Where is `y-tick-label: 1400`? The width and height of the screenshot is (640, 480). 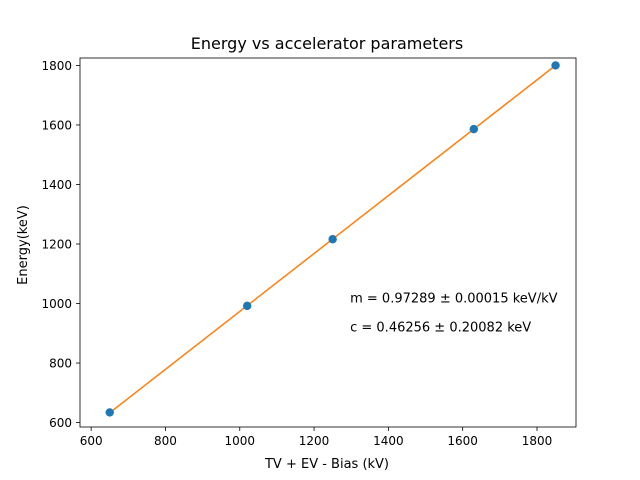 y-tick-label: 1400 is located at coordinates (56, 185).